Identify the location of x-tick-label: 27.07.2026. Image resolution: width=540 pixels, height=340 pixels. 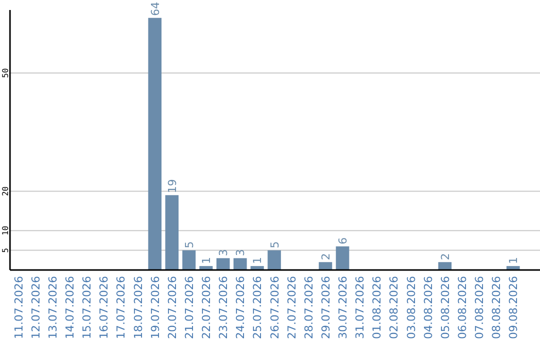
(291, 307).